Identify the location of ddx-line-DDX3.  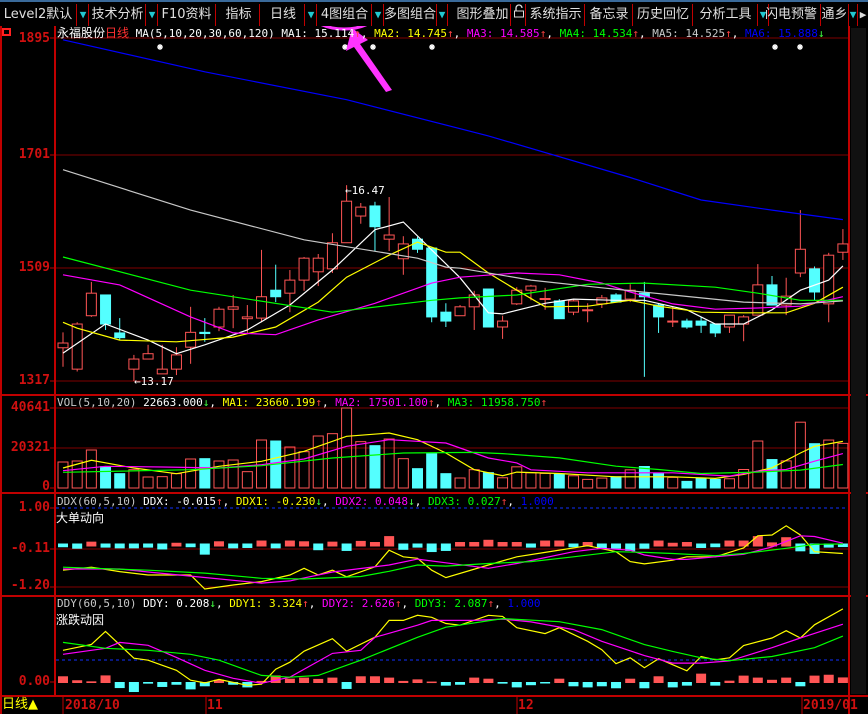
(452, 561).